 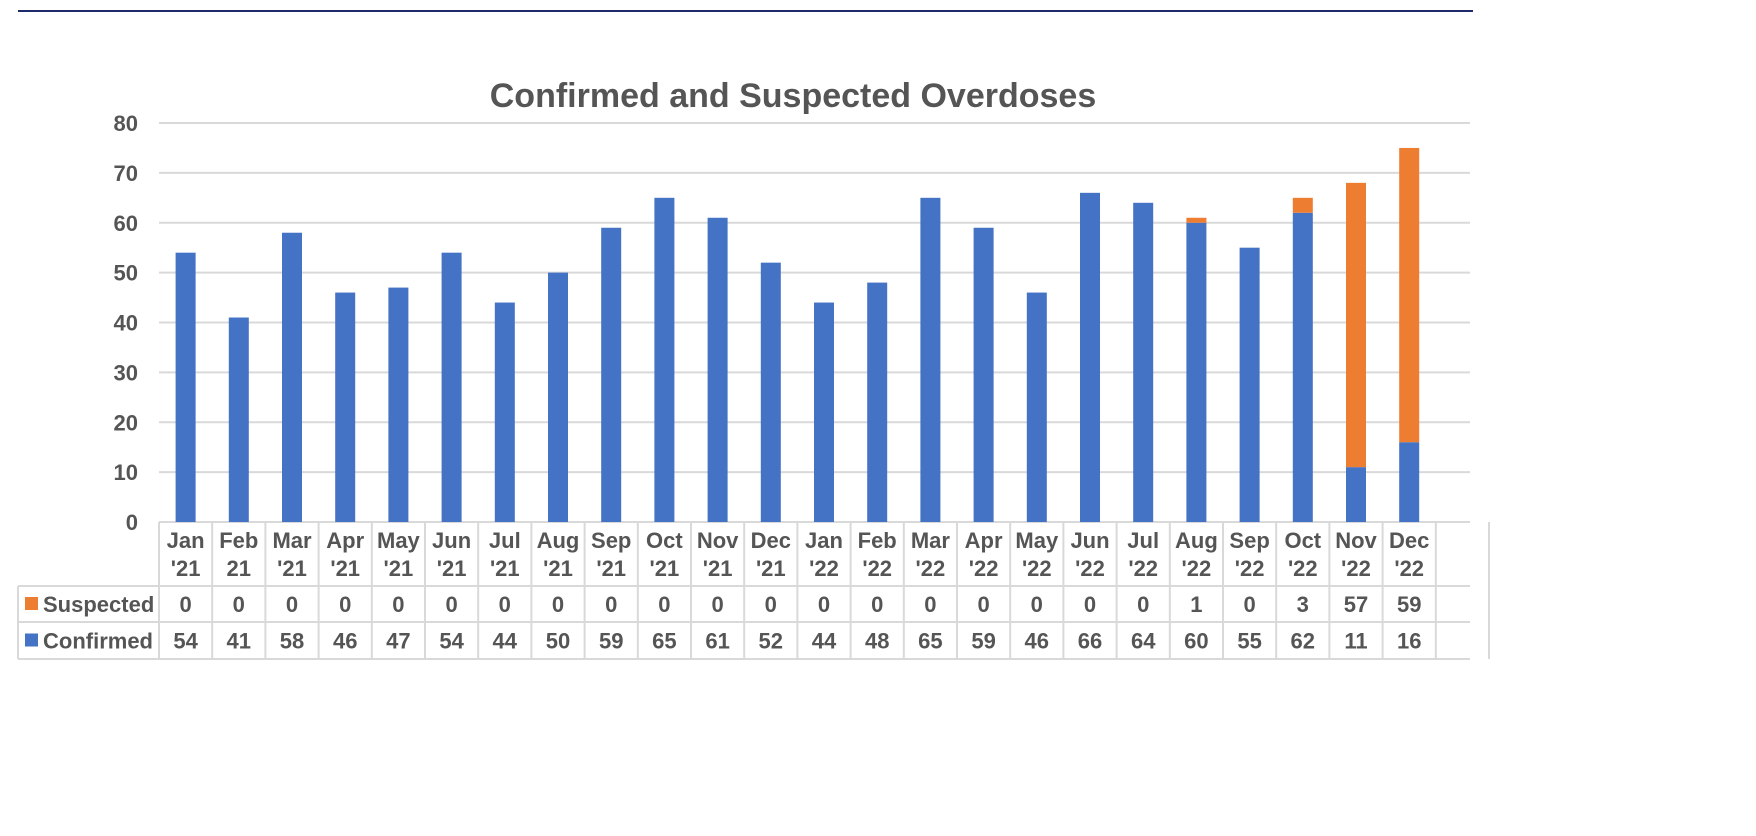 What do you see at coordinates (877, 641) in the screenshot?
I see `data-label-confirmed: 48` at bounding box center [877, 641].